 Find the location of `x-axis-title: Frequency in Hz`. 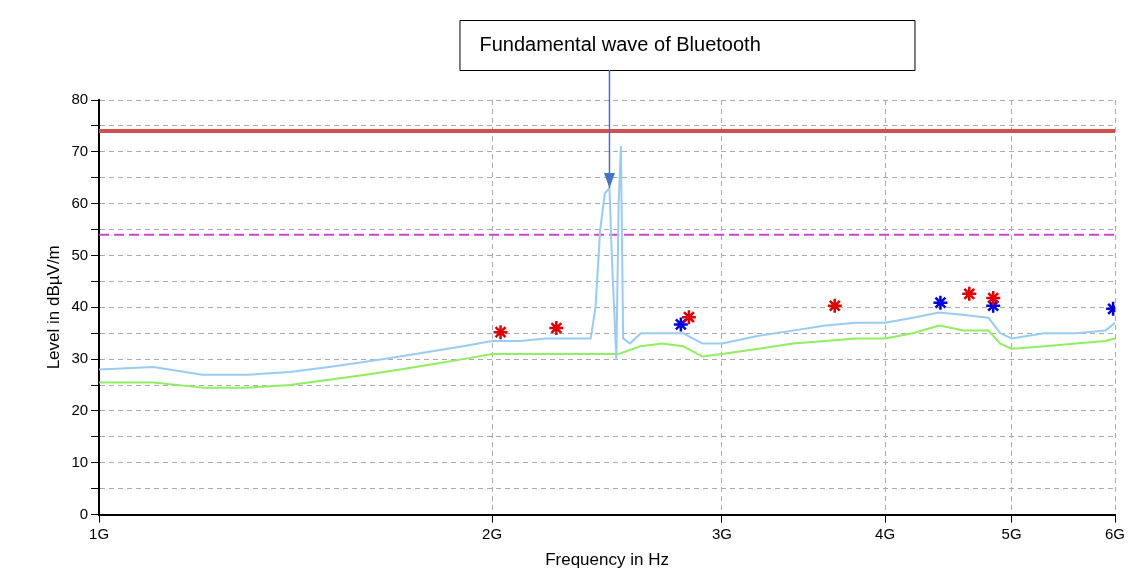

x-axis-title: Frequency in Hz is located at coordinates (607, 560).